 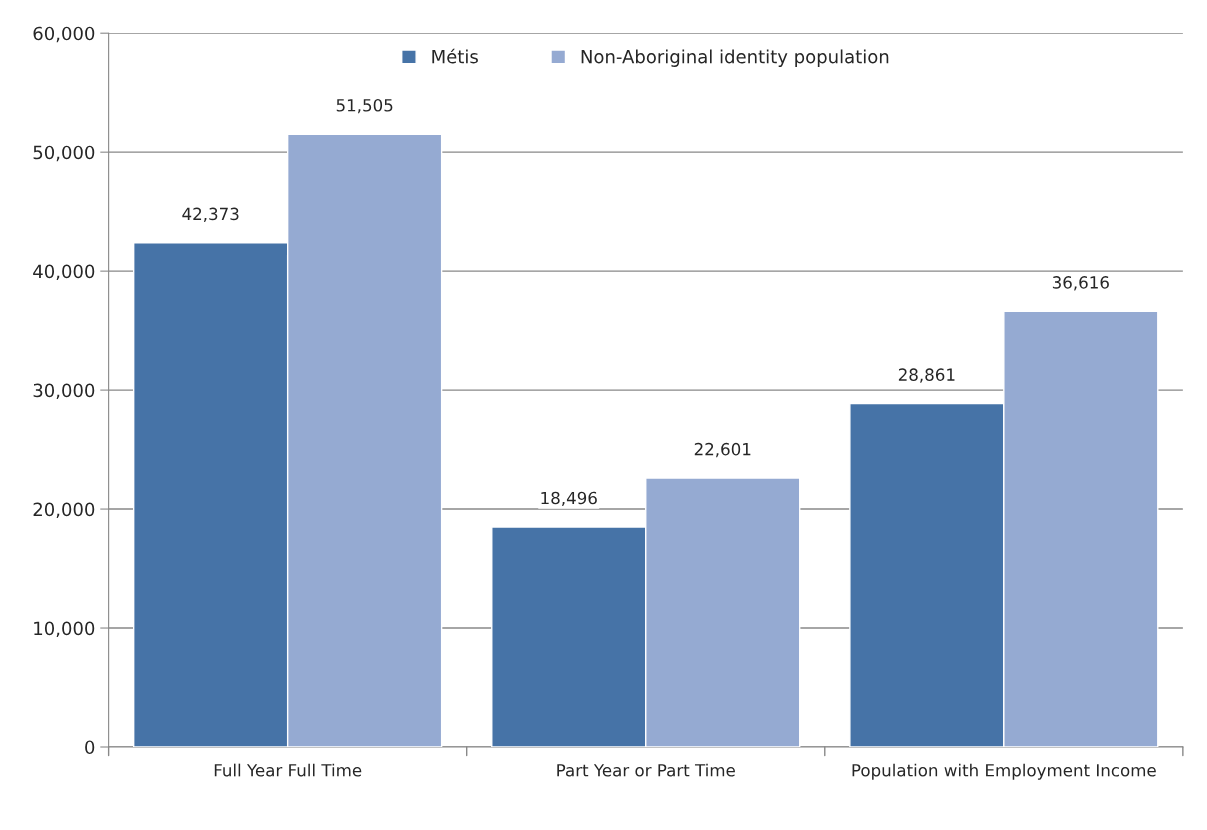 I want to click on y-tick-label: 20,000, so click(x=64, y=510).